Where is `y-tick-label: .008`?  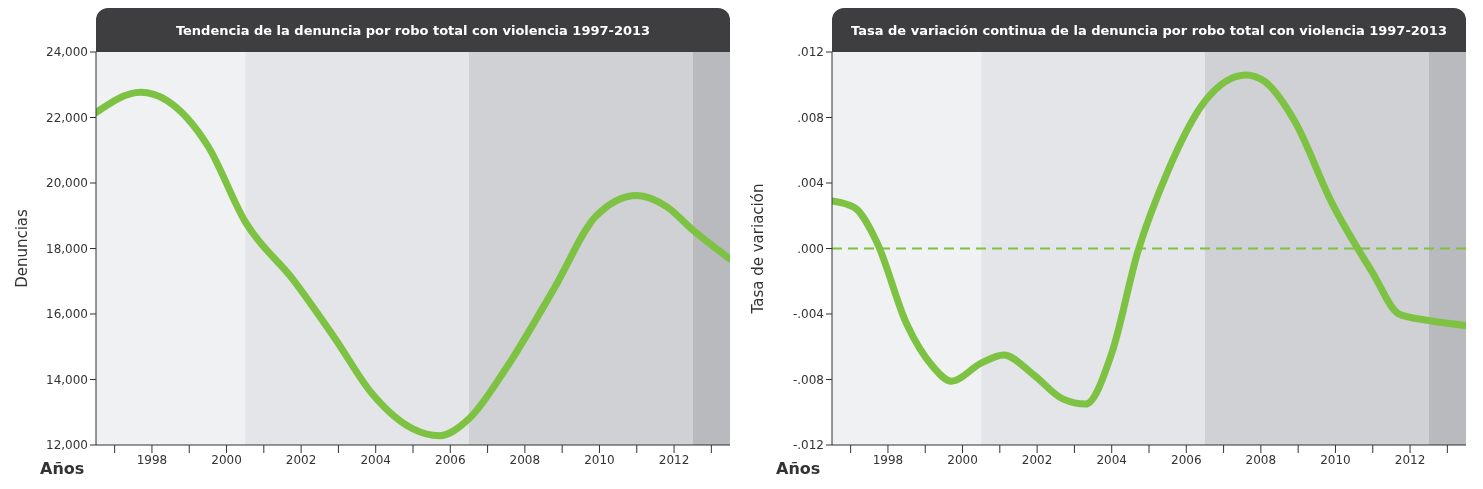 y-tick-label: .008 is located at coordinates (810, 117).